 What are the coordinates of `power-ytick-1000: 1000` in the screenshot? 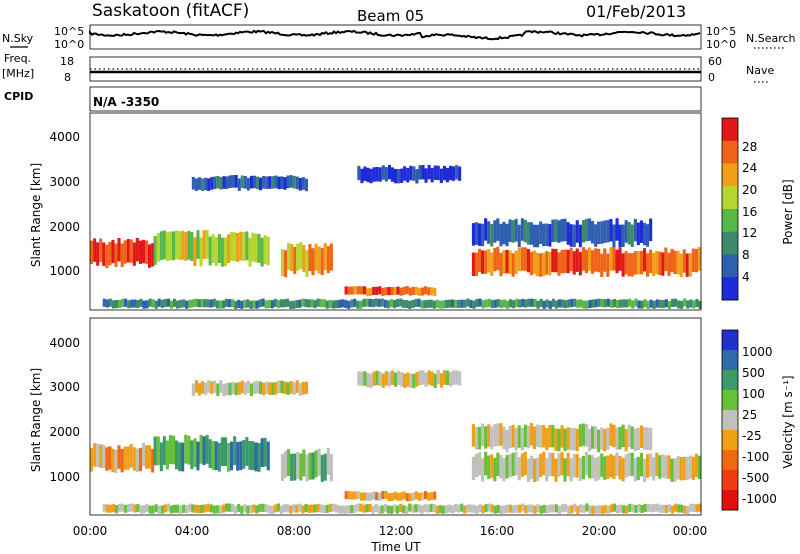 It's located at (64, 271).